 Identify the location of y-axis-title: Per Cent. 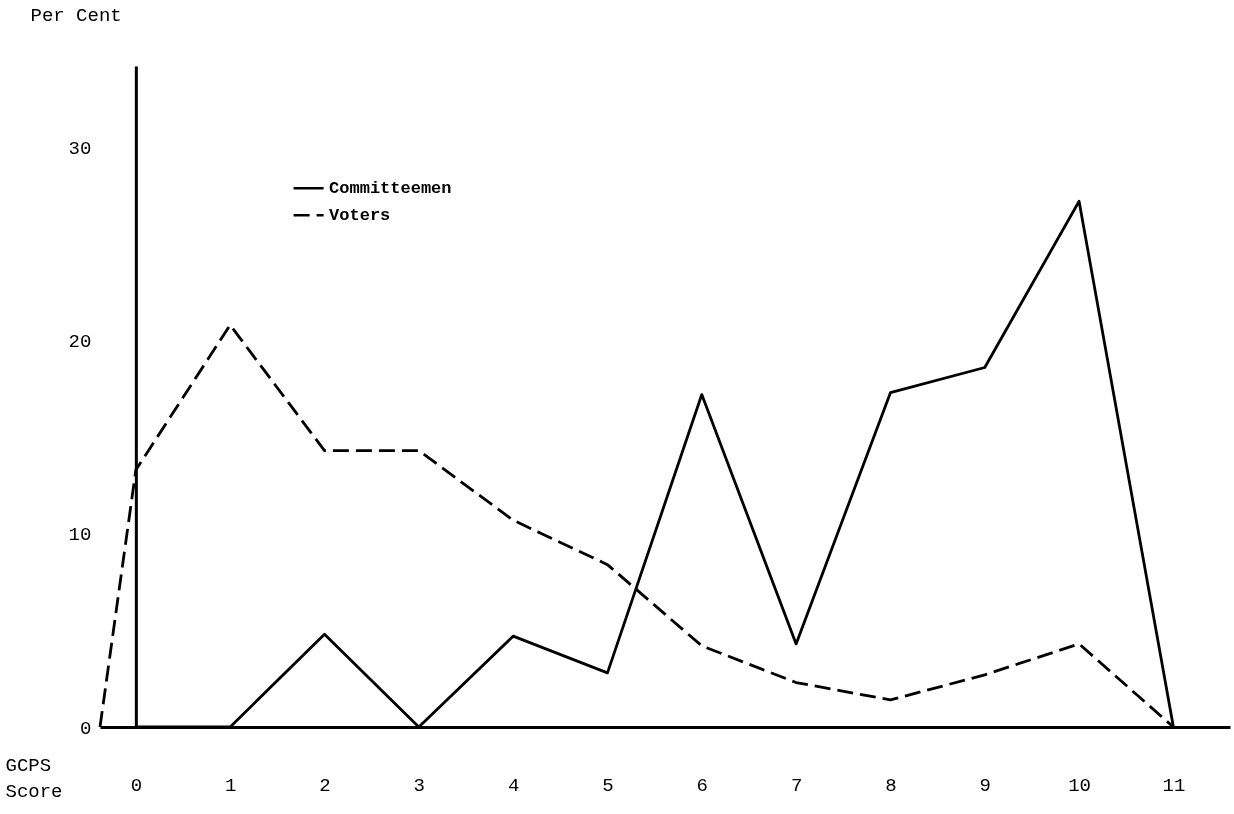
(76, 15).